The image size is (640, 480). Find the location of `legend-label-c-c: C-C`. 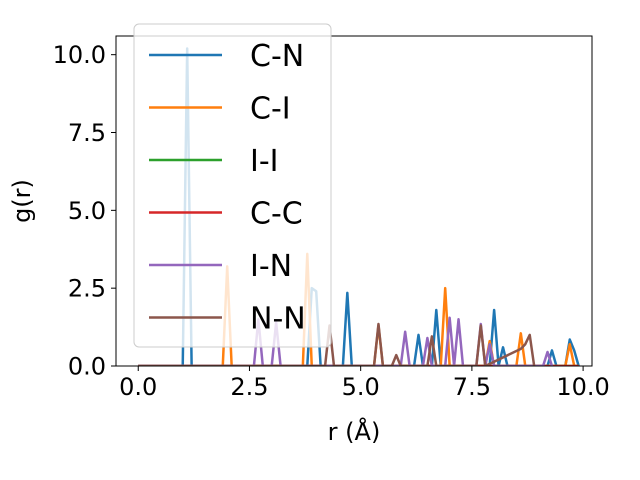

legend-label-c-c: C-C is located at coordinates (276, 214).